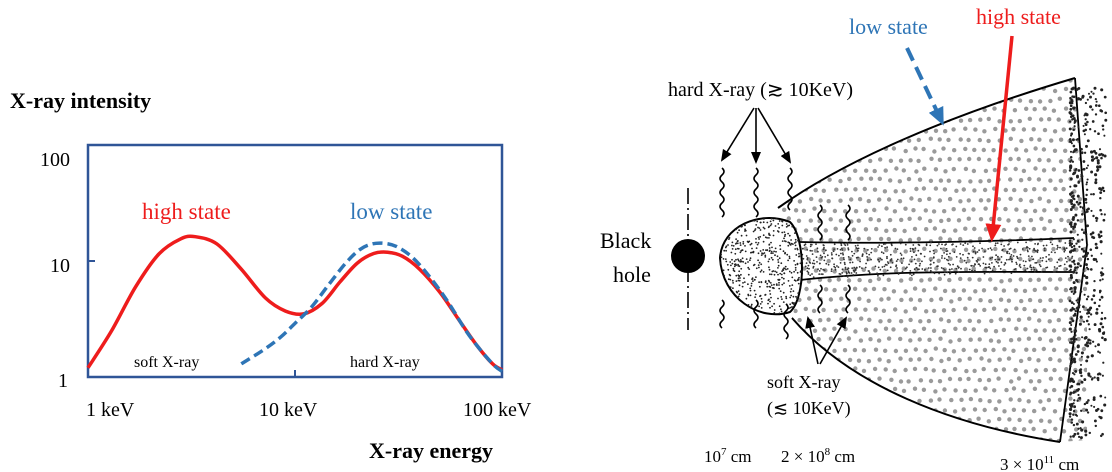 The image size is (1112, 472). What do you see at coordinates (288, 410) in the screenshot?
I see `x-tick-10kev: 10 keV` at bounding box center [288, 410].